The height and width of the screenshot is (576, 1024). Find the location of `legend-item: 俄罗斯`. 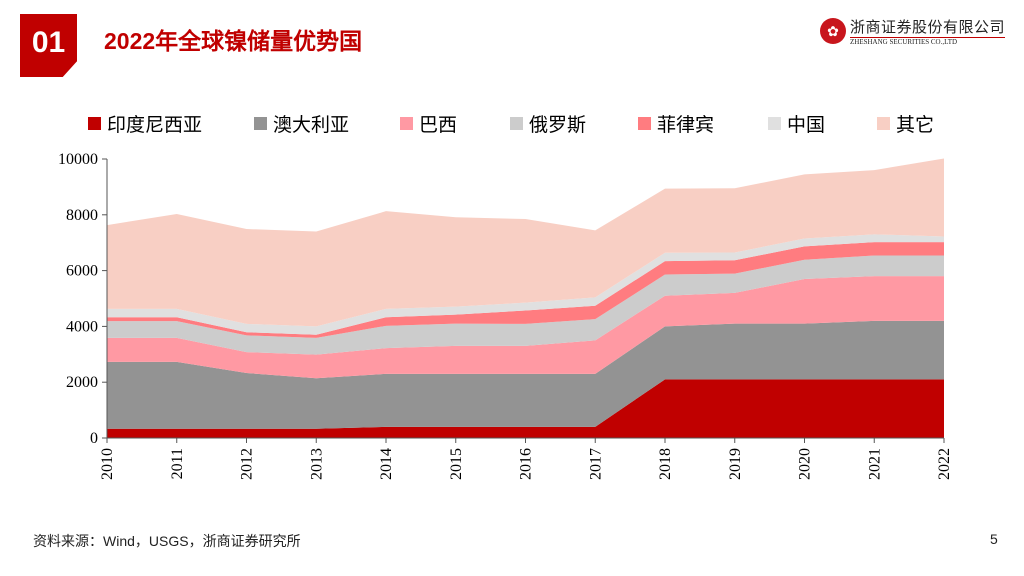

legend-item: 俄罗斯 is located at coordinates (548, 123).